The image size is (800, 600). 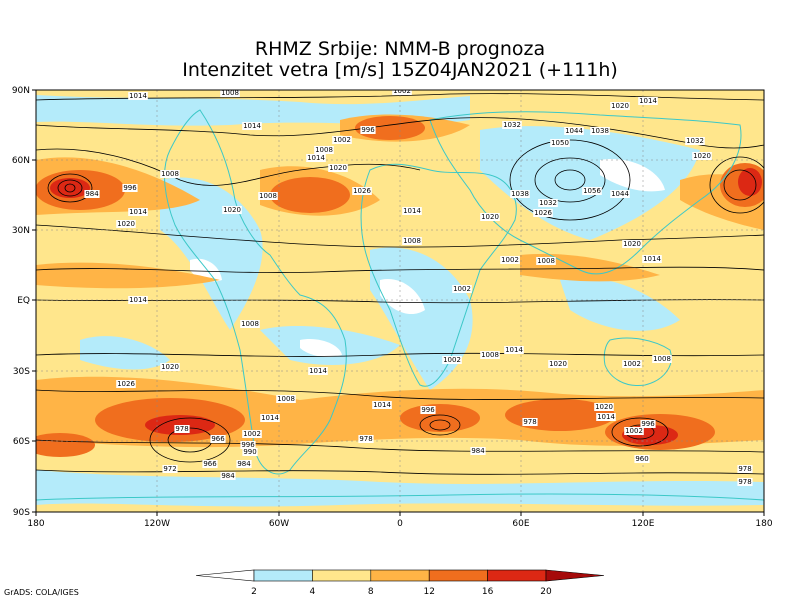 I want to click on lon-label-120e: 120E, so click(x=643, y=524).